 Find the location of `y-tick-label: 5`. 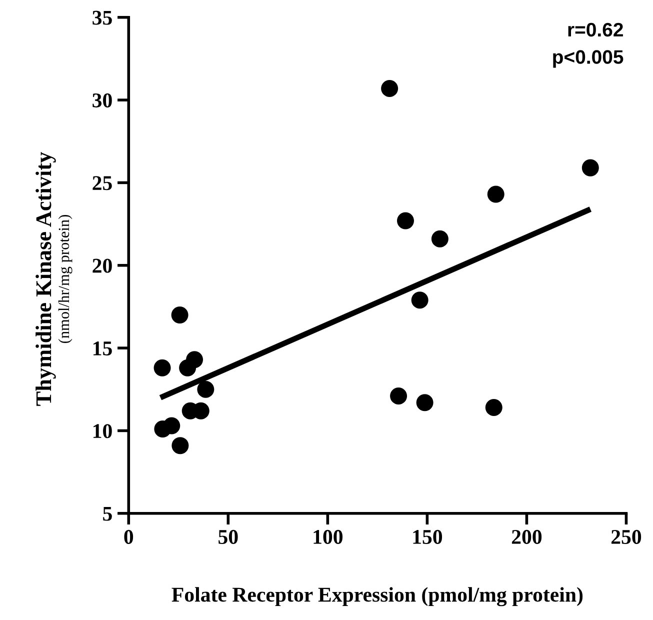

y-tick-label: 5 is located at coordinates (107, 513).